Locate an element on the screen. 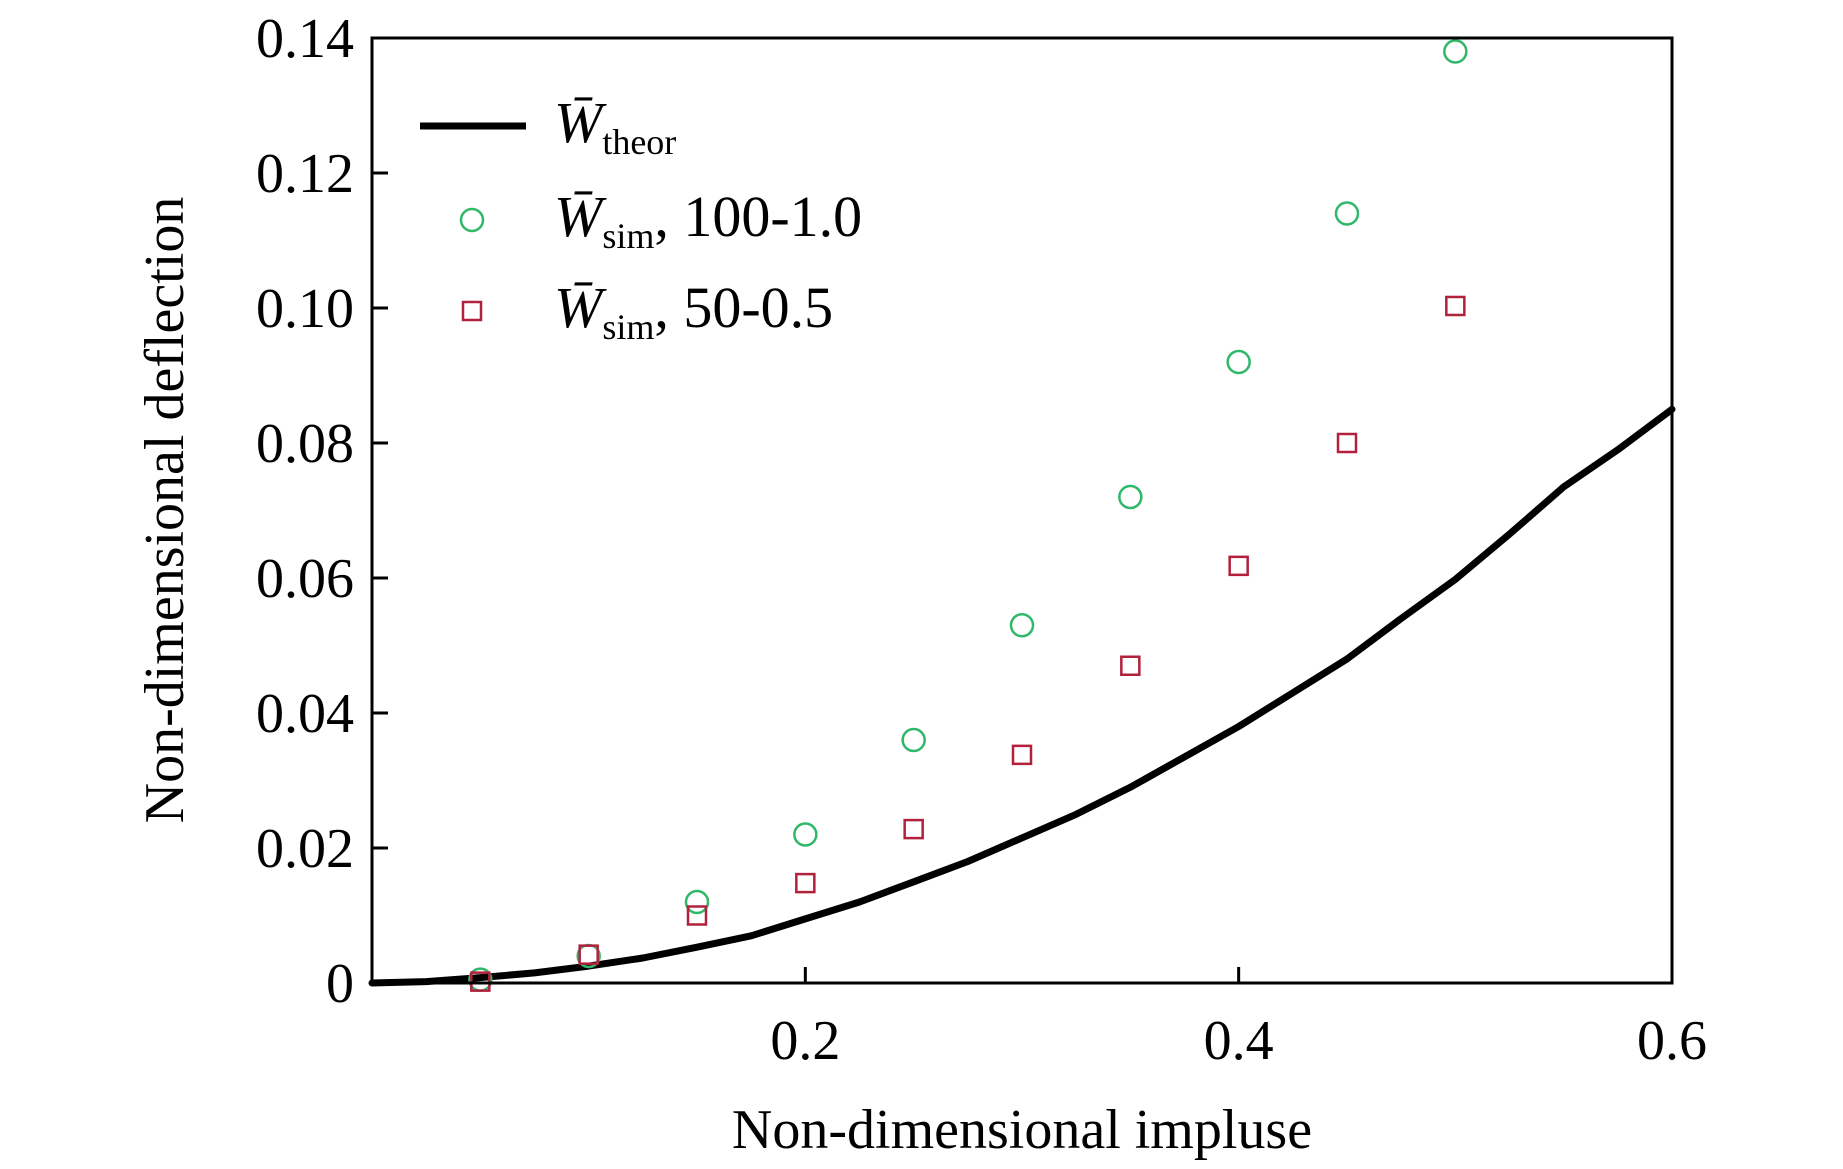 Image resolution: width=1843 pixels, height=1169 pixels. x-axis-title: Non-dimensional impluse is located at coordinates (1022, 1130).